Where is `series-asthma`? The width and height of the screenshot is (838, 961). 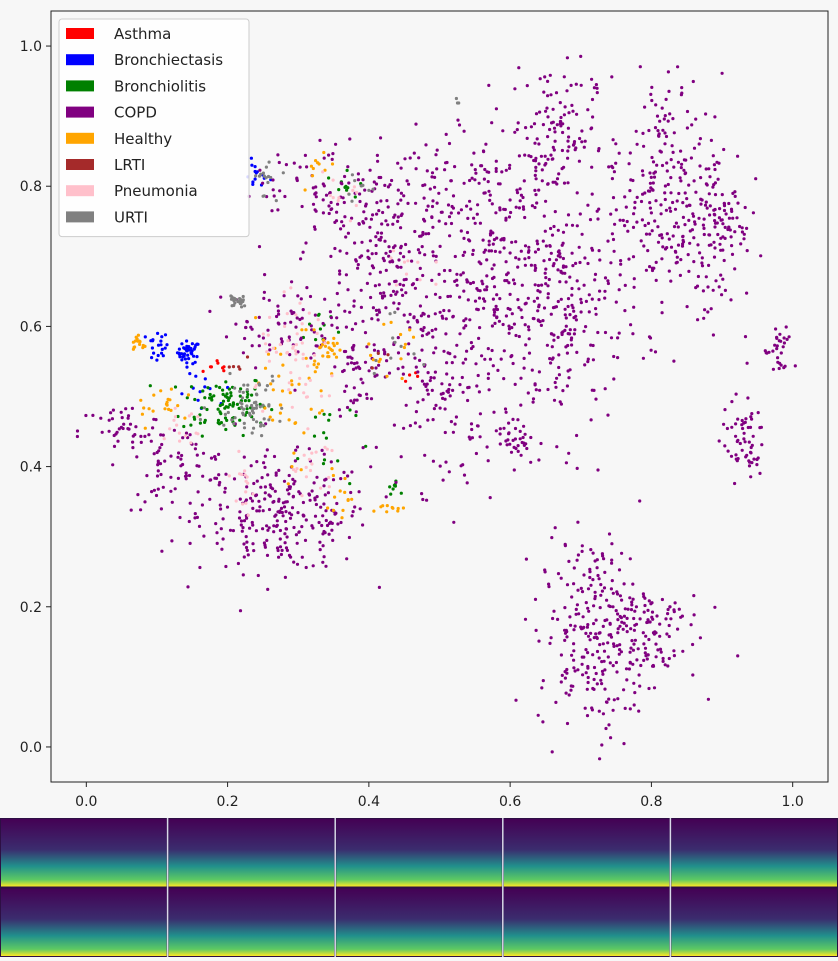 series-asthma is located at coordinates (310, 371).